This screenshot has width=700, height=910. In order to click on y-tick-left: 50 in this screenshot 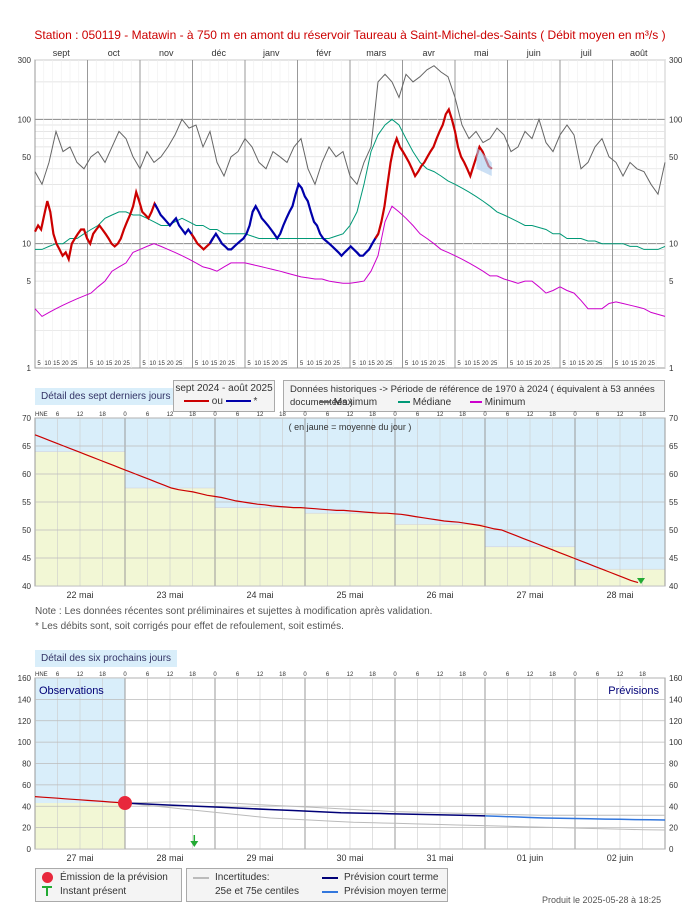, I will do `click(26, 530)`.